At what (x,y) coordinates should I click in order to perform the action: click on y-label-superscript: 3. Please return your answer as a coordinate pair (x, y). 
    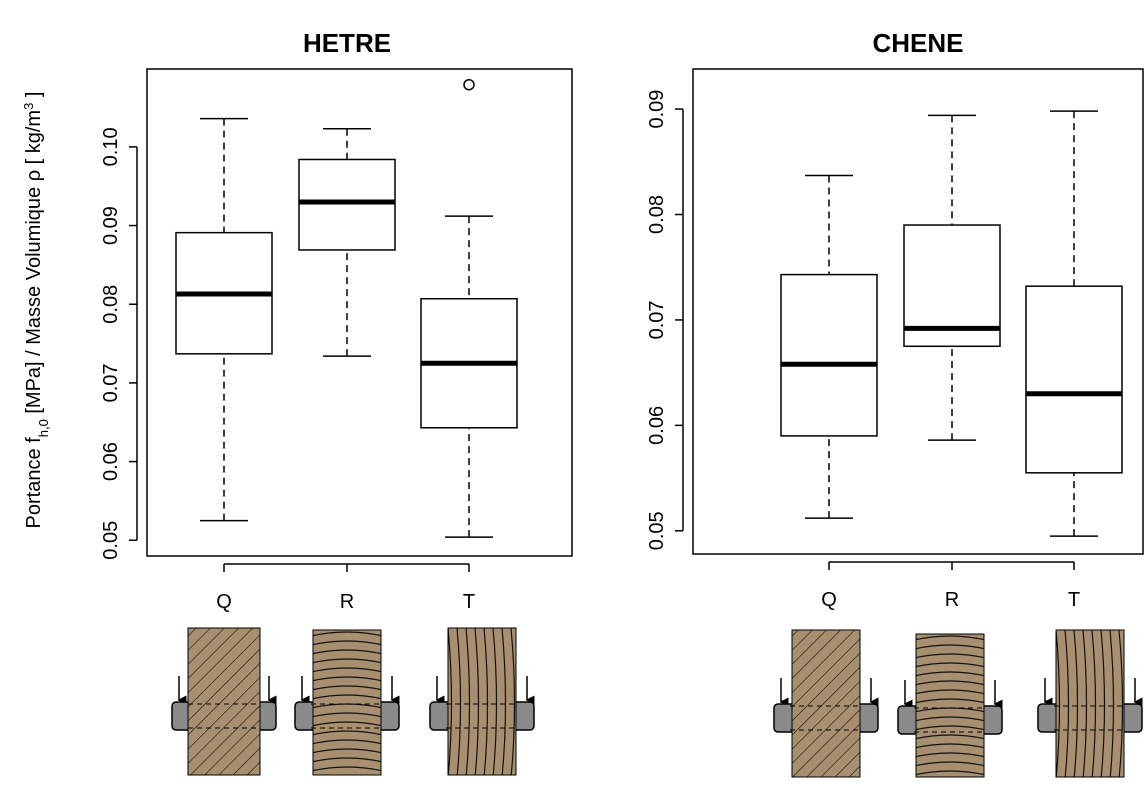
    Looking at the image, I should click on (28, 106).